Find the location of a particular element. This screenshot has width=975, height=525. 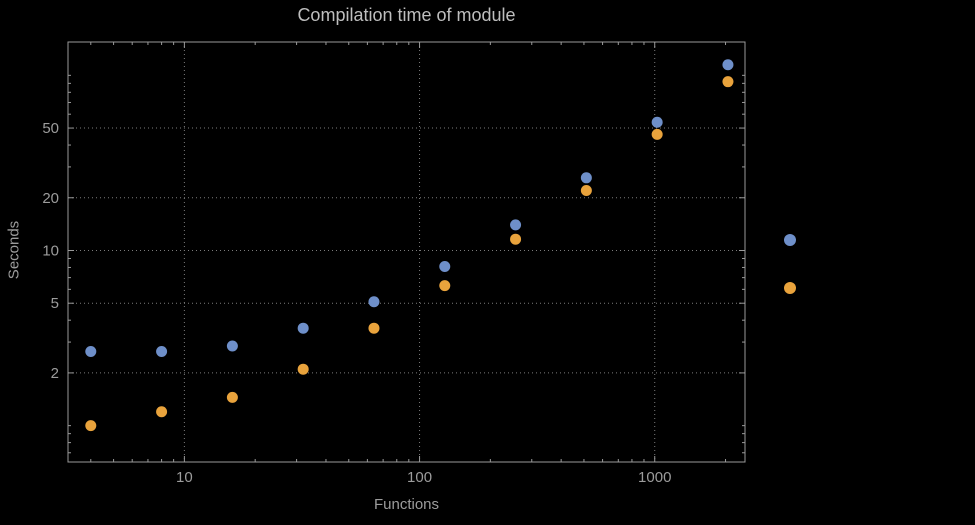

x-tick-label: 100 is located at coordinates (419, 477).